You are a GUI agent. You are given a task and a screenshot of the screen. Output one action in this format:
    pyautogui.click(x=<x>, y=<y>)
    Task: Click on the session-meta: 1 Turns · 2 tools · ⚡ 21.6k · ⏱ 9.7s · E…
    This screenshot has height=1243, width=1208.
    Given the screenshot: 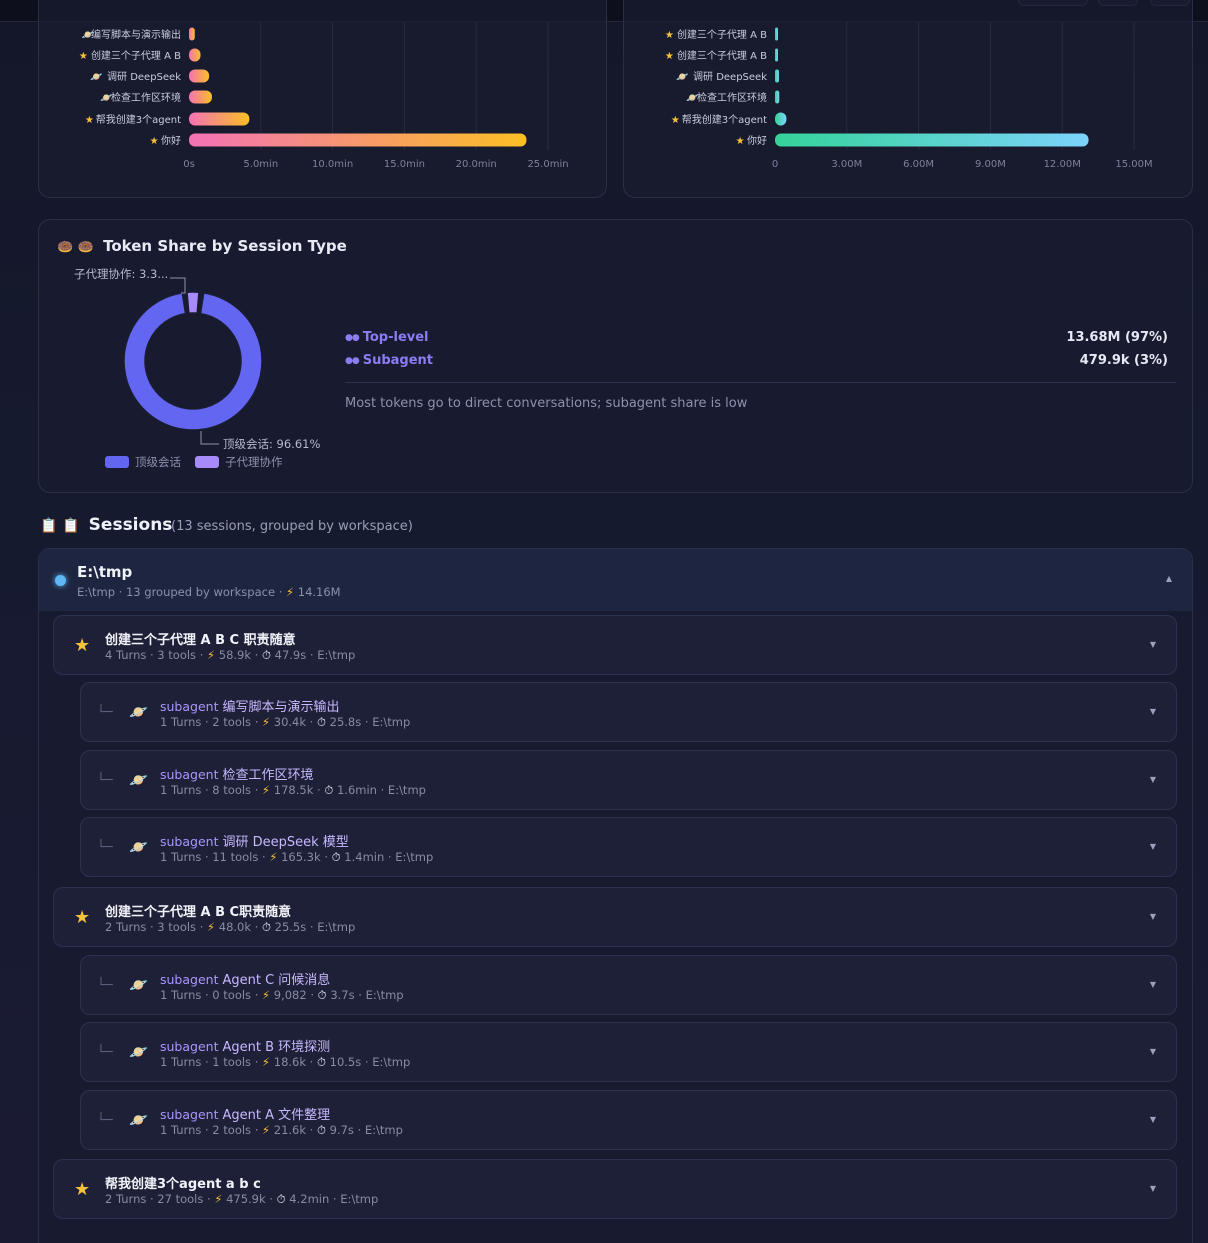 What is the action you would take?
    pyautogui.click(x=281, y=1130)
    